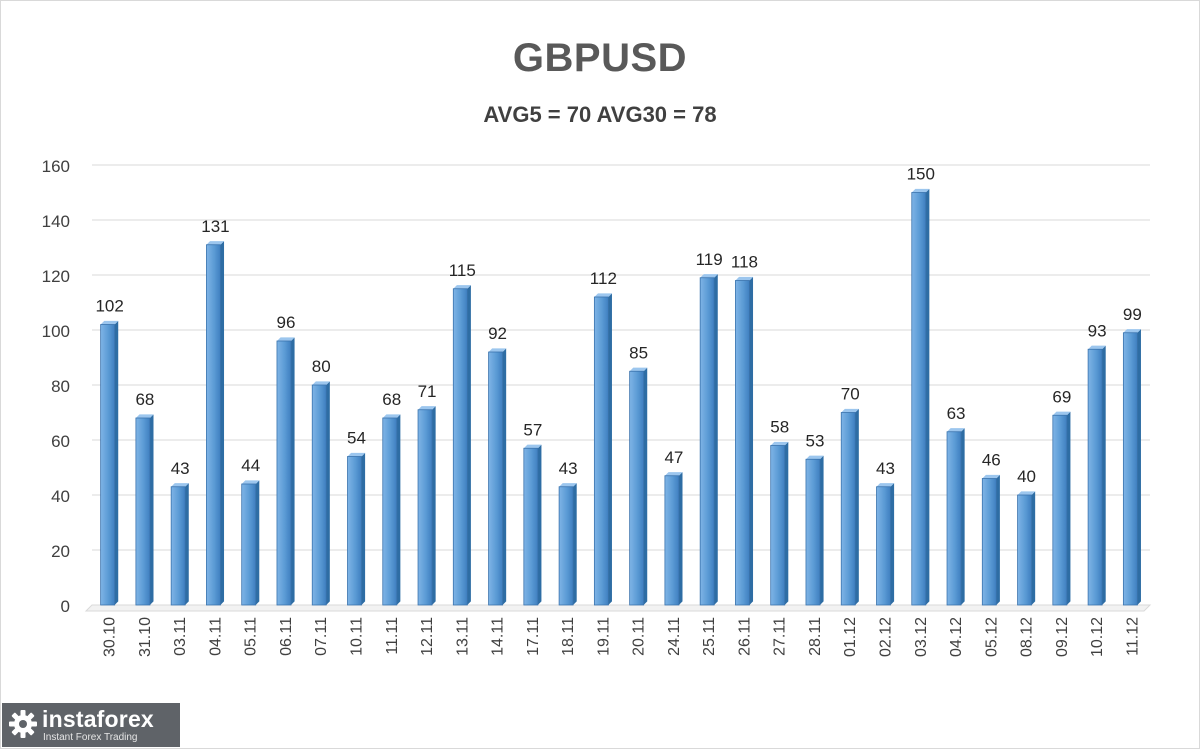 The image size is (1200, 749). I want to click on data-label-05.12: 46, so click(991, 460).